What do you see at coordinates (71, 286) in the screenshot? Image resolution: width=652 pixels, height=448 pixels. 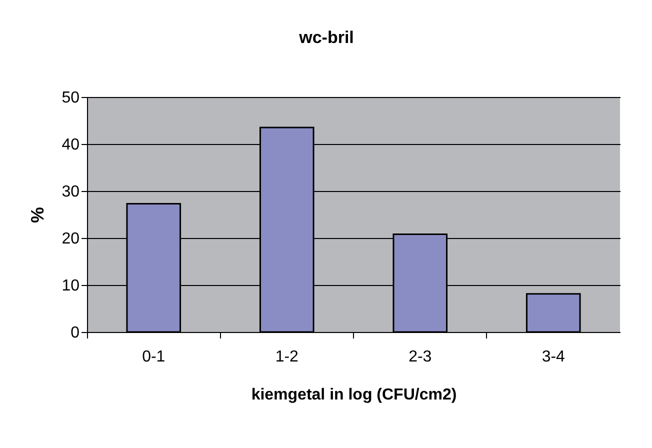 I see `y-tick-label: 10` at bounding box center [71, 286].